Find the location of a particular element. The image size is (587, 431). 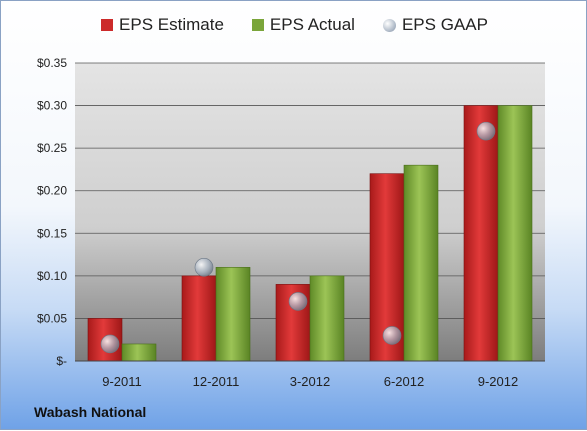

y-tick-label: $0.10 is located at coordinates (52, 276).